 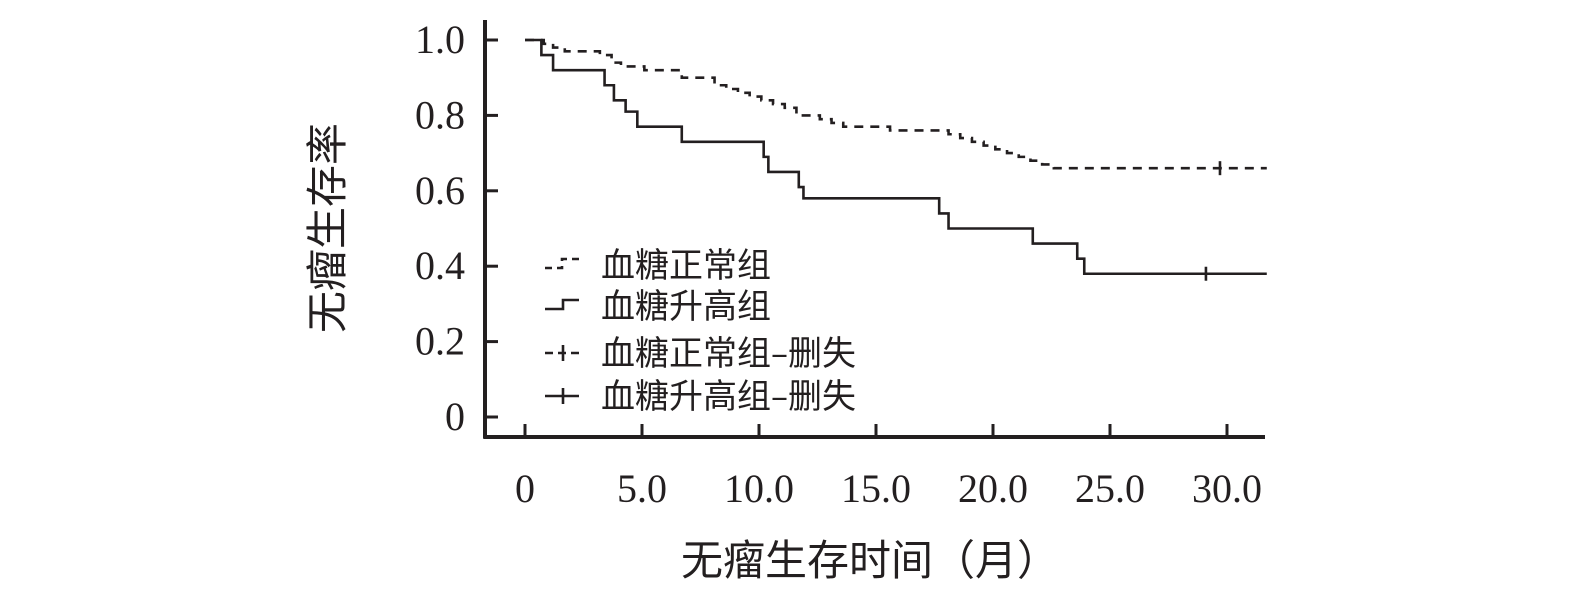 I want to click on x-tick-label: 15.0, so click(x=876, y=488).